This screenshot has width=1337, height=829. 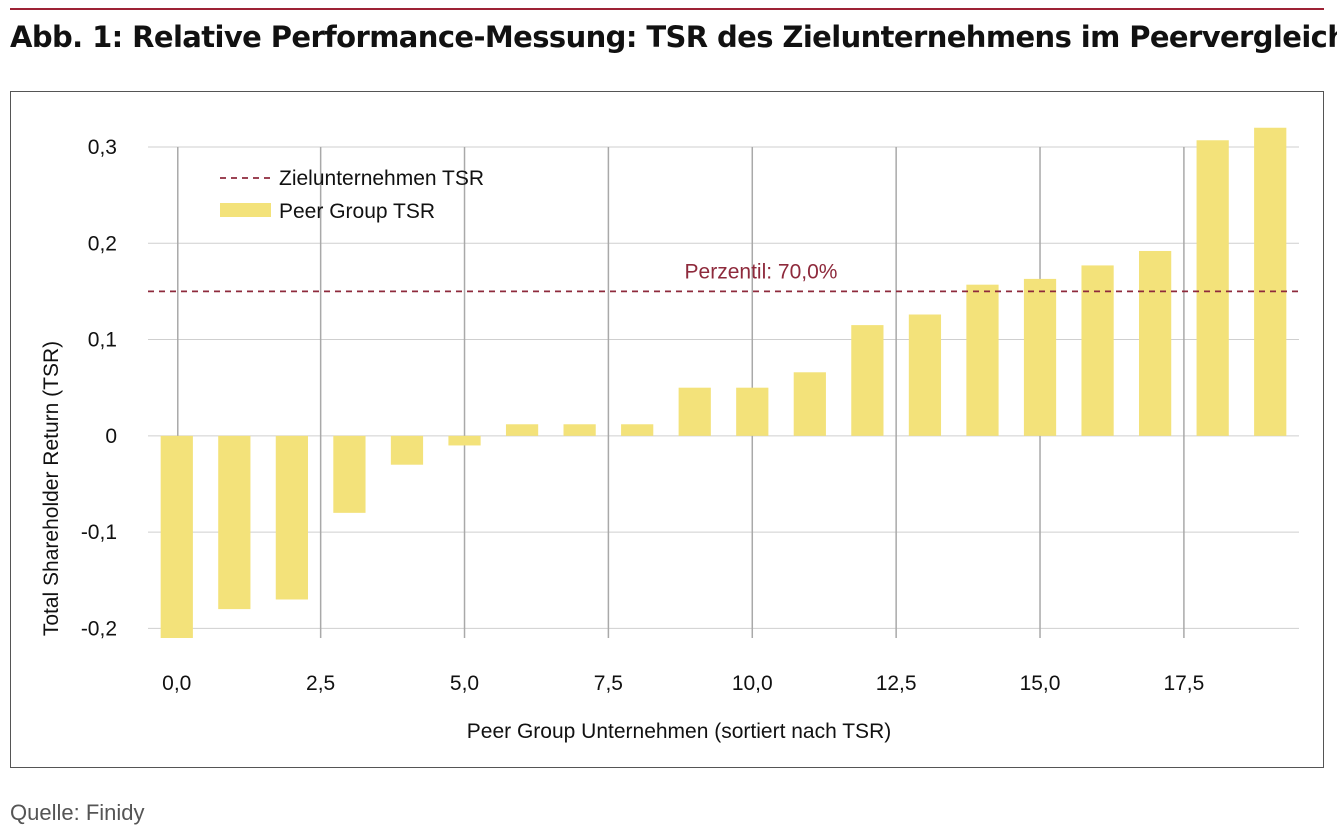 I want to click on legend-swatch-peer, so click(x=245, y=210).